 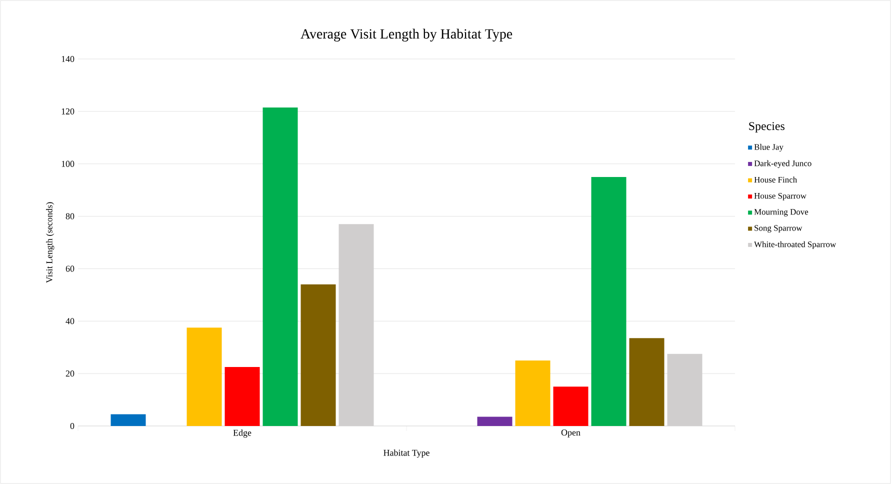 What do you see at coordinates (68, 163) in the screenshot?
I see `y-tick-label: 100` at bounding box center [68, 163].